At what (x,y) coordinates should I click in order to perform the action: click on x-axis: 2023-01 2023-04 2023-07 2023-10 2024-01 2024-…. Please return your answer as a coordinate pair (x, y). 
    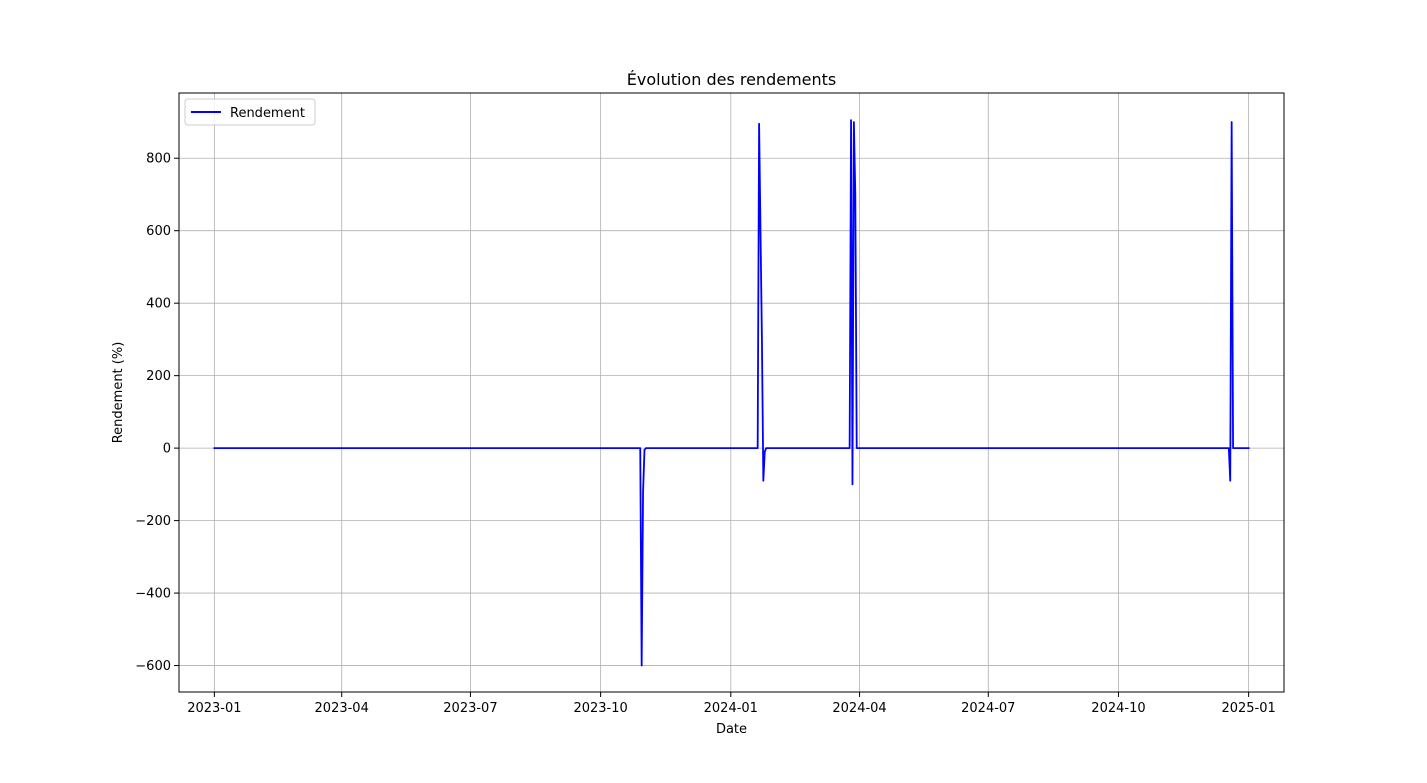
    Looking at the image, I should click on (731, 704).